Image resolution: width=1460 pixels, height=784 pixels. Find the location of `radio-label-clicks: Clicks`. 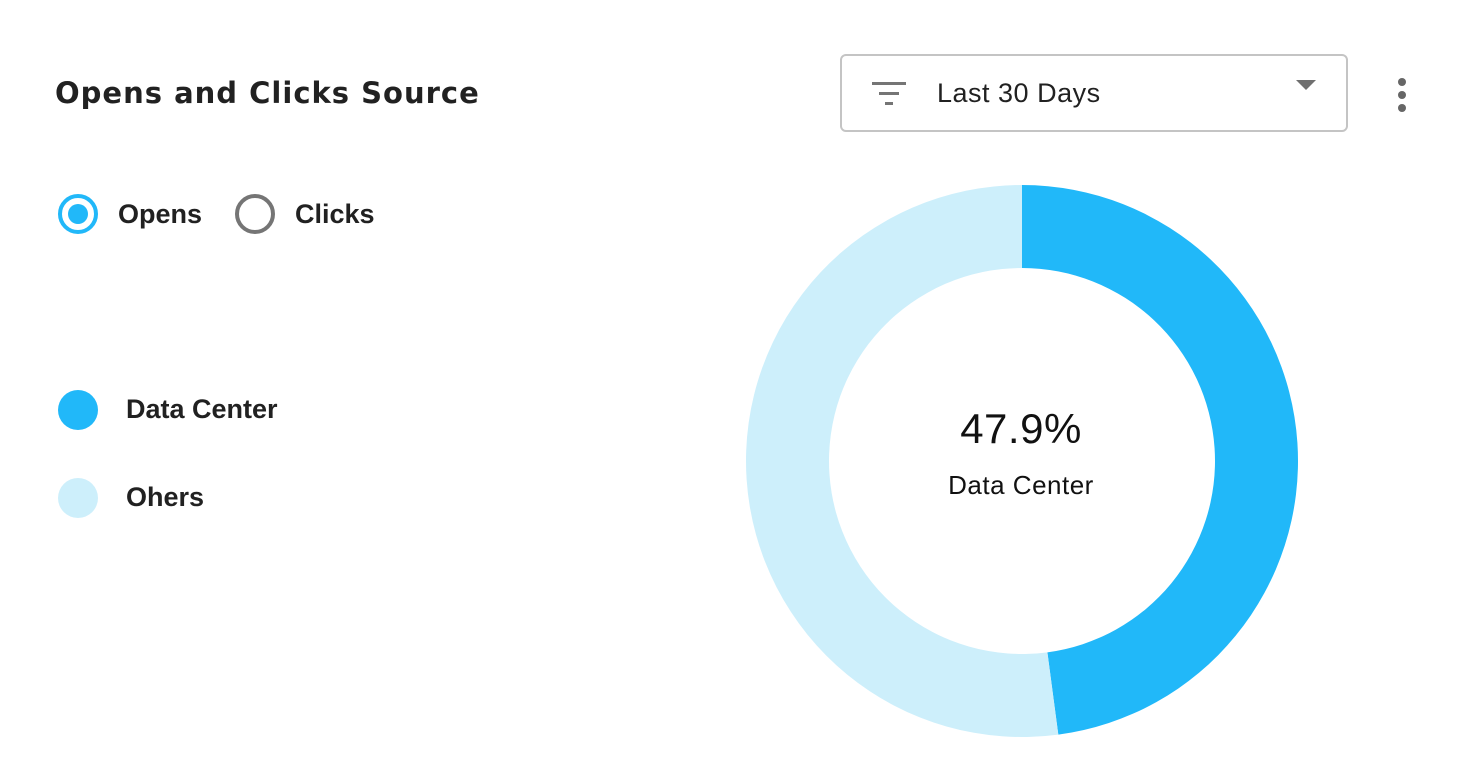

radio-label-clicks: Clicks is located at coordinates (335, 214).